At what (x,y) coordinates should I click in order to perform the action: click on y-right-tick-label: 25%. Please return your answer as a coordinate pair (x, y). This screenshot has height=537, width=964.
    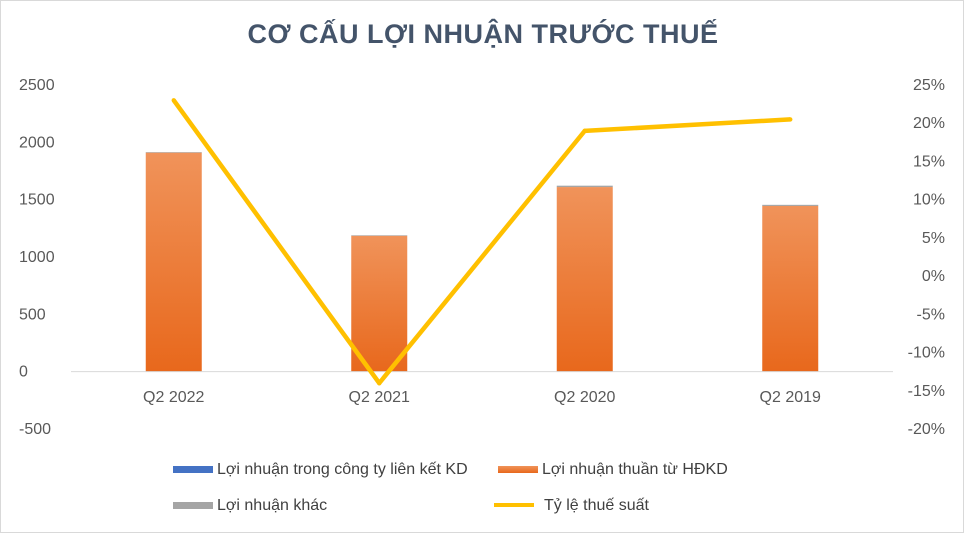
    Looking at the image, I should click on (929, 85).